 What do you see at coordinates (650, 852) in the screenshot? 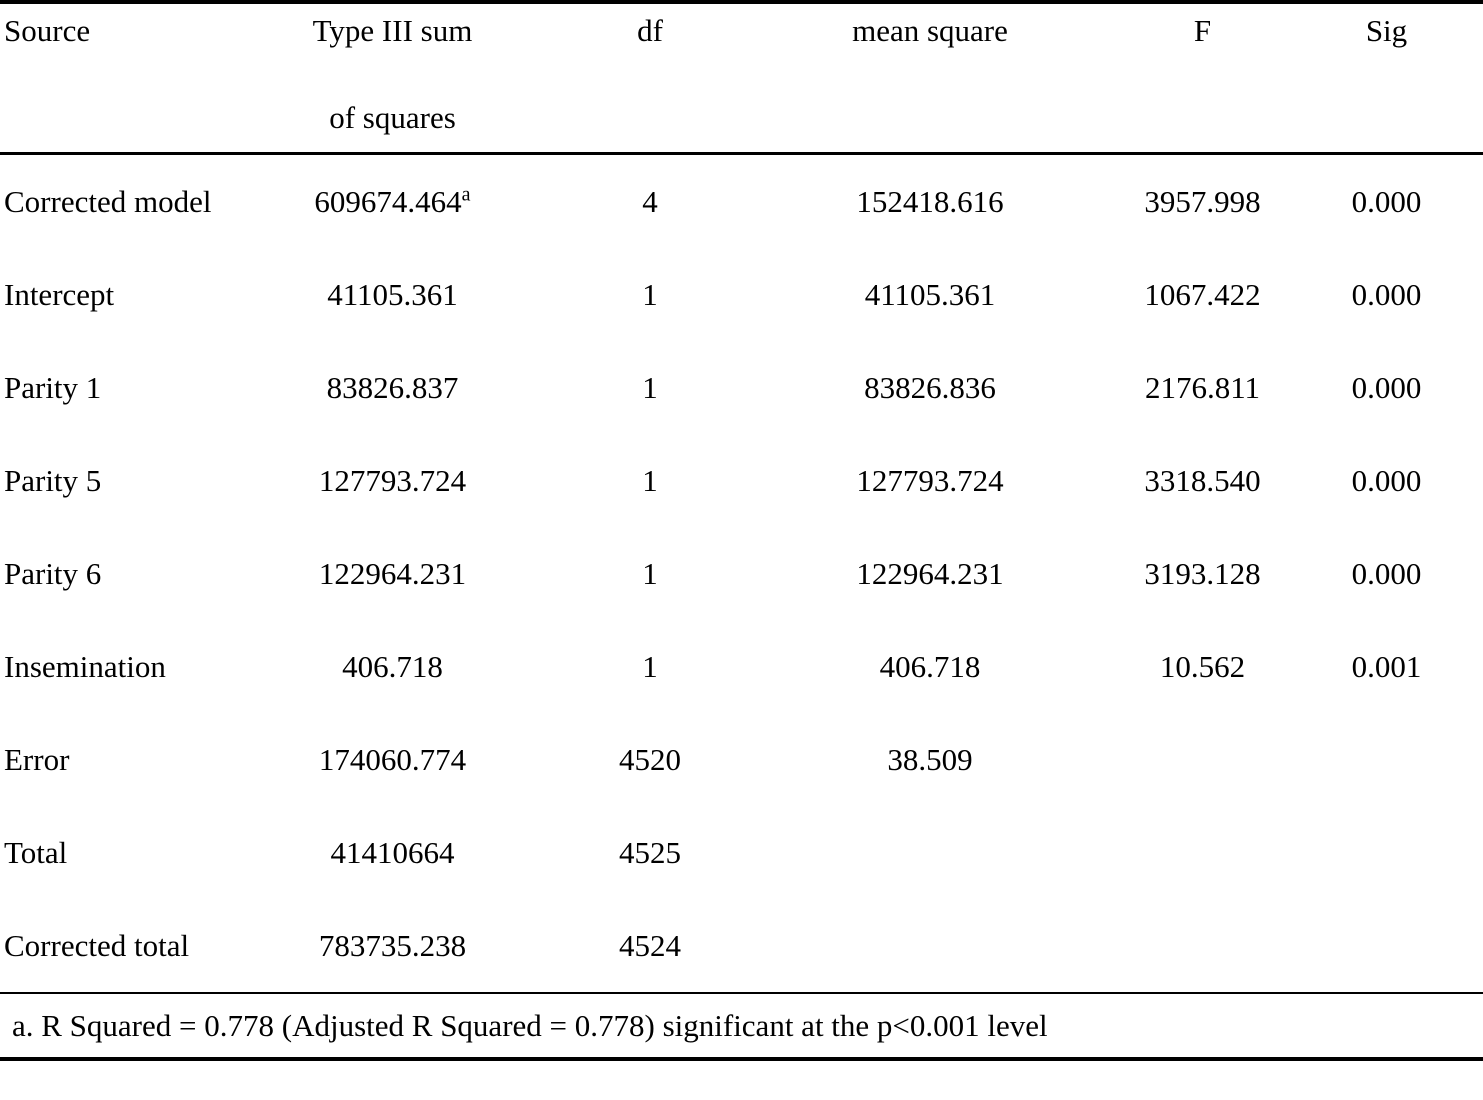
I see `cell-df: 4525` at bounding box center [650, 852].